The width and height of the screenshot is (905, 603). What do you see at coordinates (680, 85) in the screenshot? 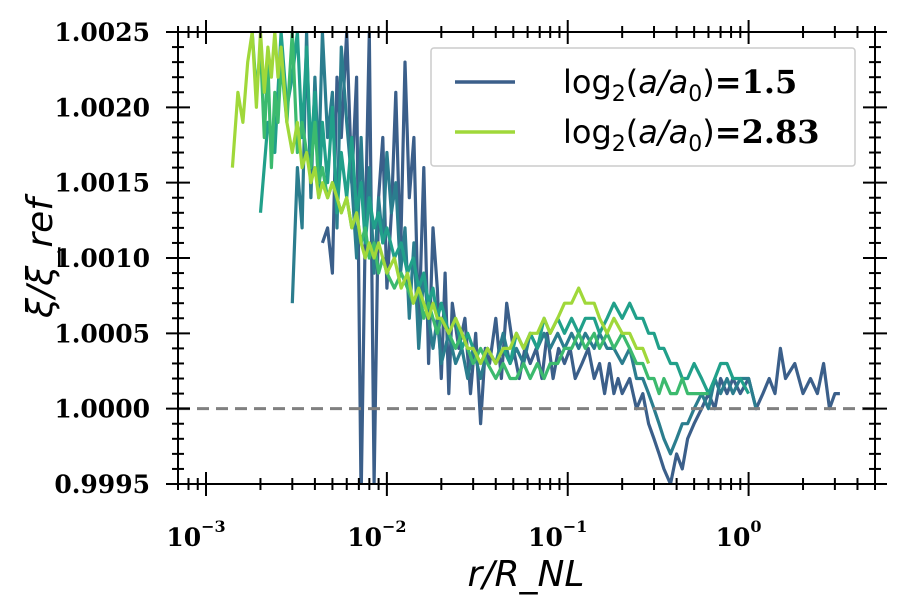
I see `legend-label-1: log2(a/a0)=1.5` at bounding box center [680, 85].